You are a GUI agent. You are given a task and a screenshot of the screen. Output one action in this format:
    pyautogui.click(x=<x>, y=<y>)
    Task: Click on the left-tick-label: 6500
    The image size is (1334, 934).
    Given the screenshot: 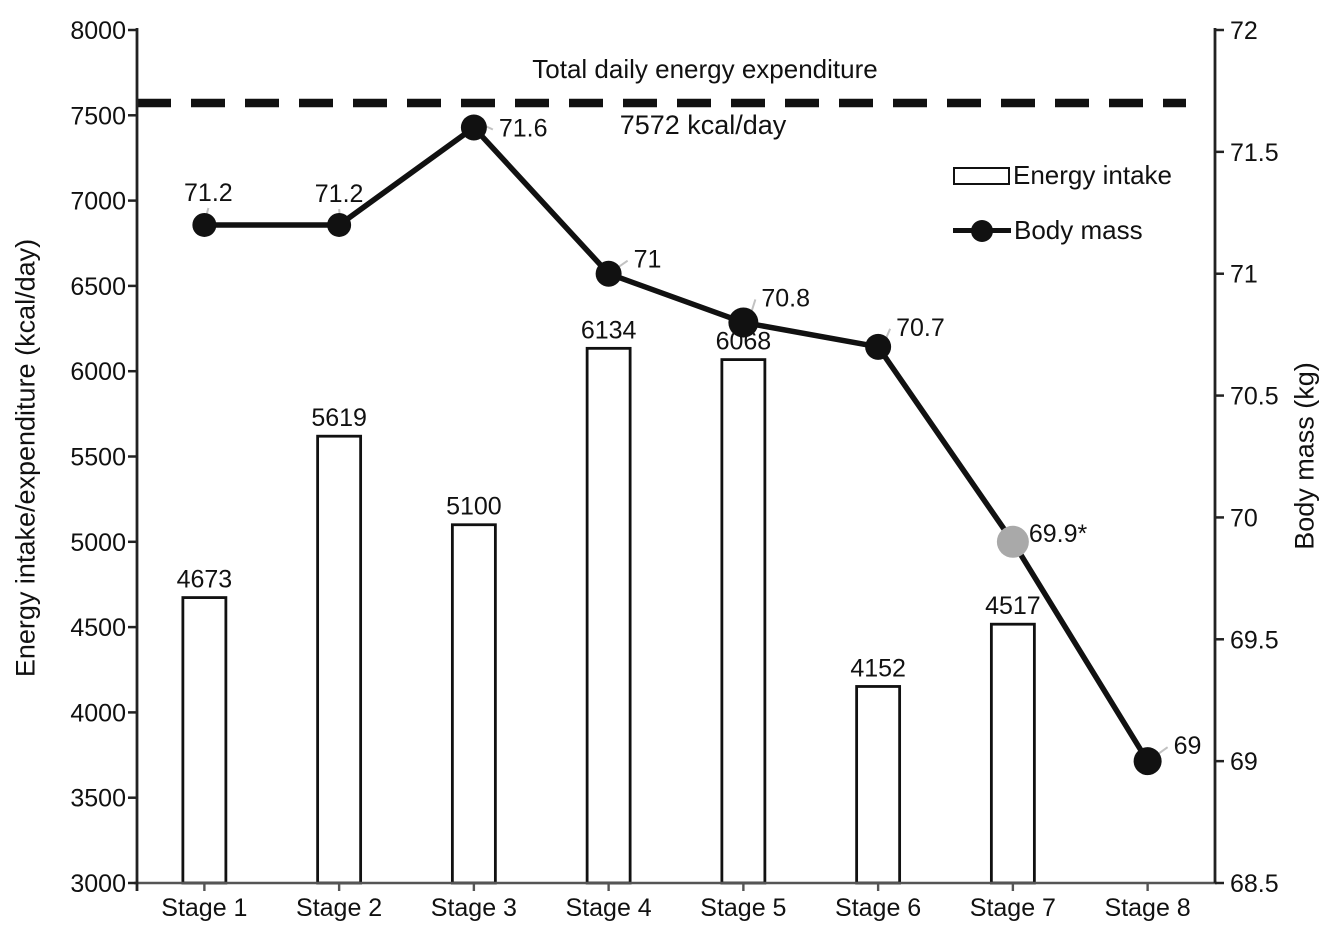 What is the action you would take?
    pyautogui.click(x=98, y=287)
    